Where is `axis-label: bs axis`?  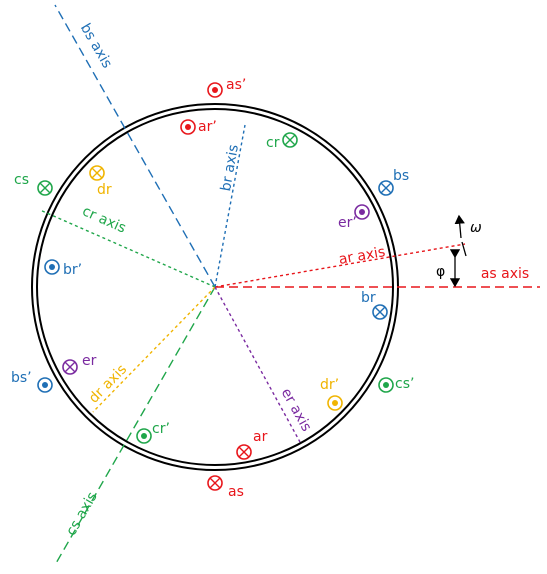 axis-label: bs axis is located at coordinates (96, 46).